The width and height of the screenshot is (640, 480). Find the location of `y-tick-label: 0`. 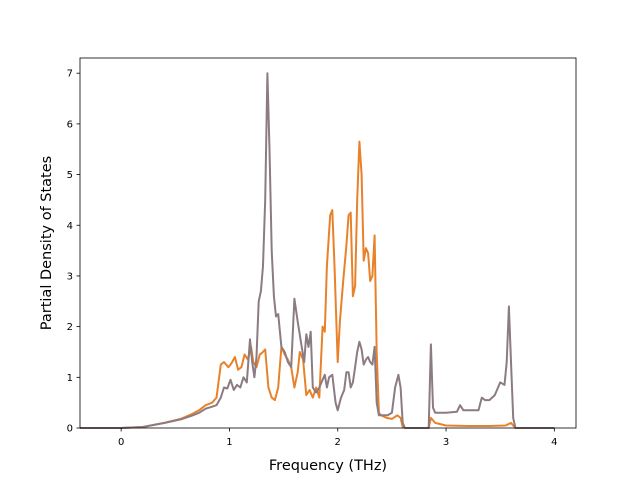

y-tick-label: 0 is located at coordinates (70, 429).